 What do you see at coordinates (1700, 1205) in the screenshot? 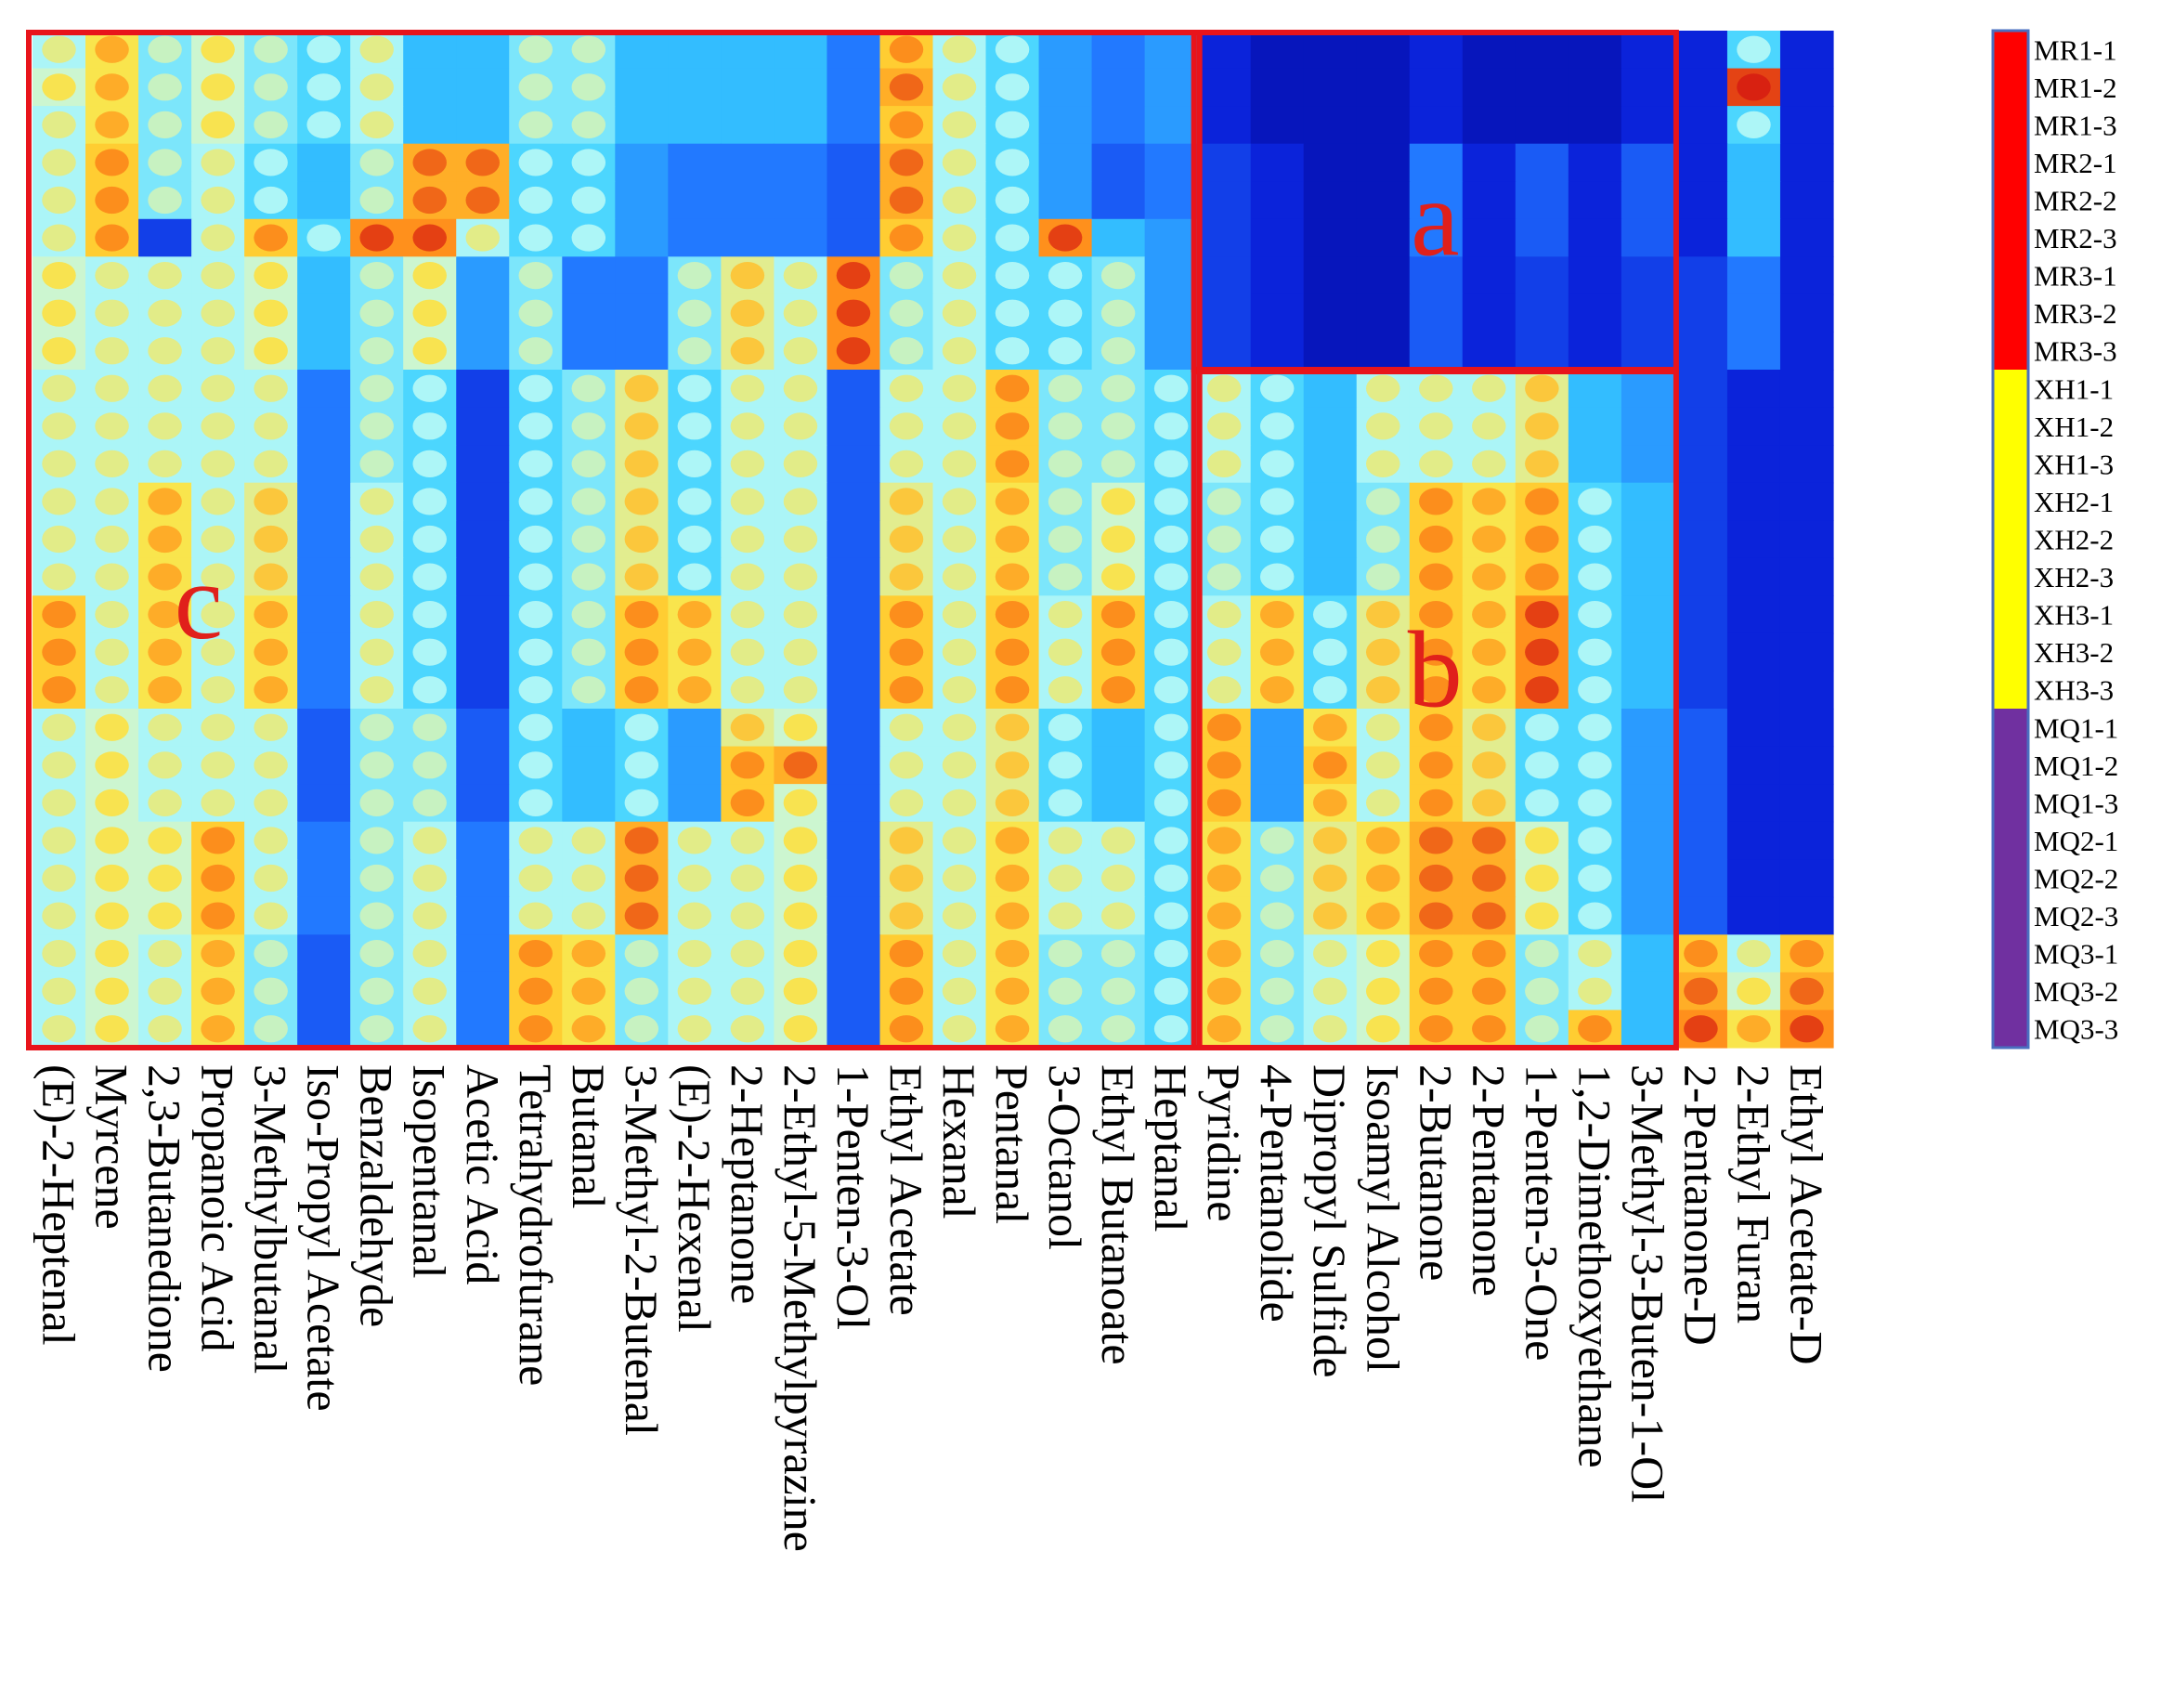
I see `column-label: 2-Pentanone-D` at bounding box center [1700, 1205].